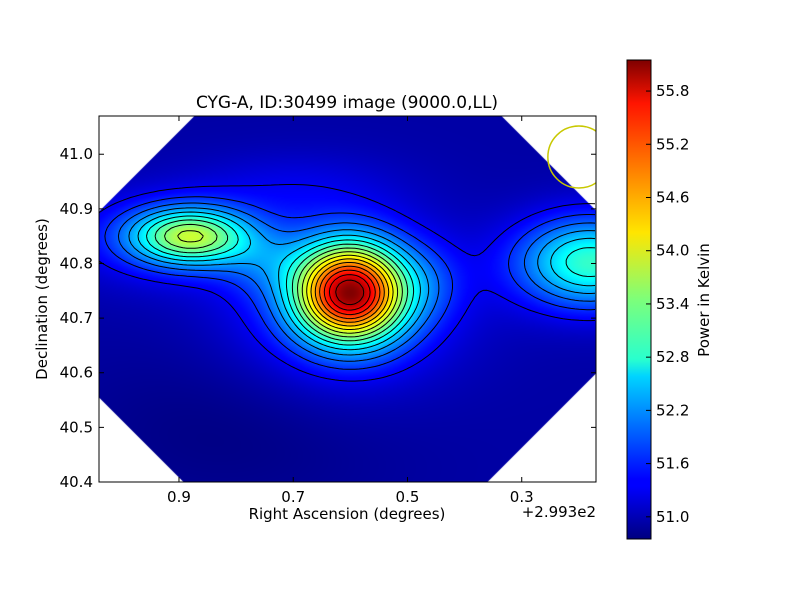 This screenshot has height=600, width=800. What do you see at coordinates (76, 482) in the screenshot?
I see `y-tick-label: 40.4` at bounding box center [76, 482].